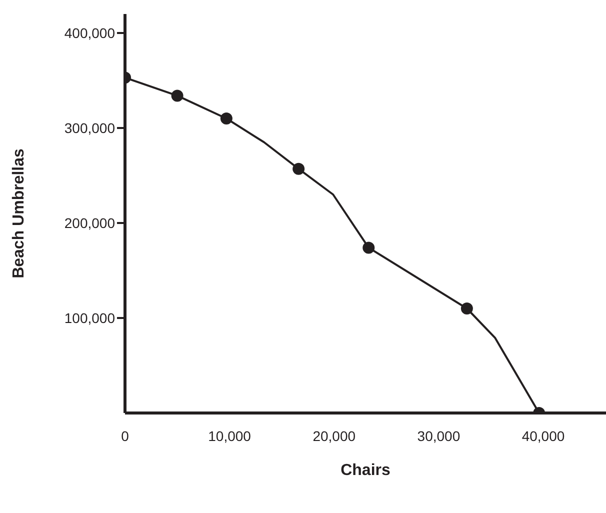 The width and height of the screenshot is (606, 513). I want to click on y-axis-title: Beach Umbrellas, so click(19, 213).